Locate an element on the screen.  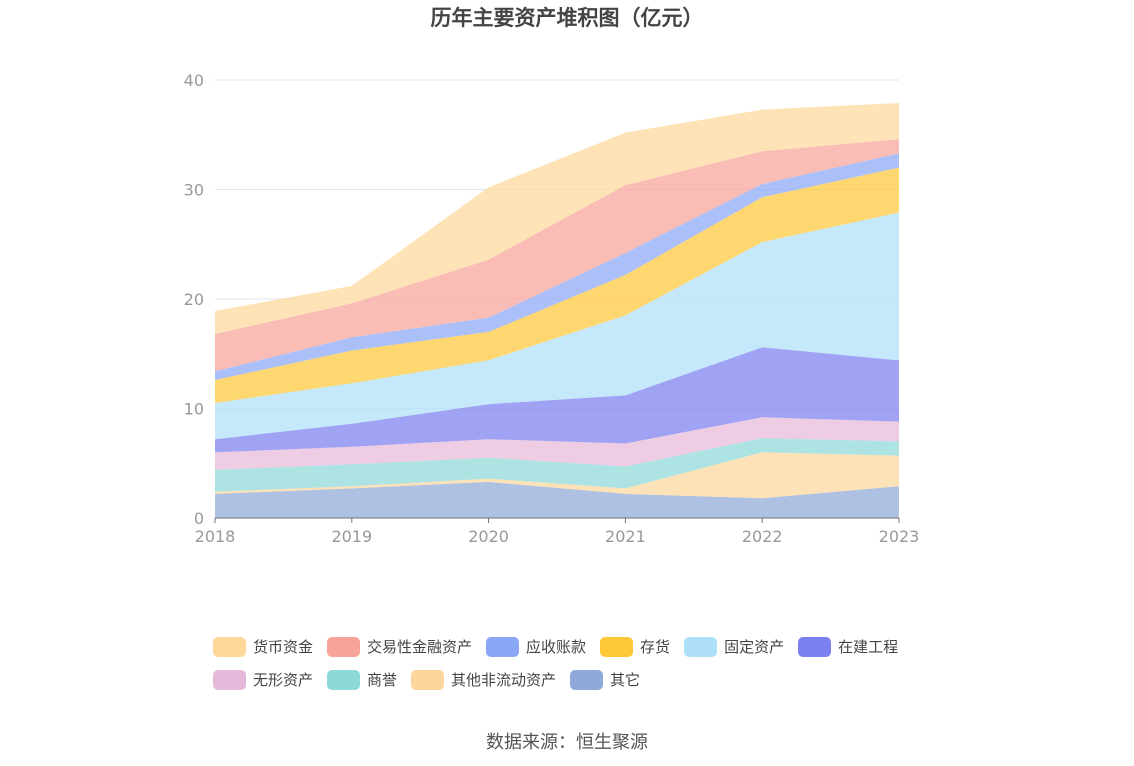
legend-item: 在建工程 is located at coordinates (848, 646).